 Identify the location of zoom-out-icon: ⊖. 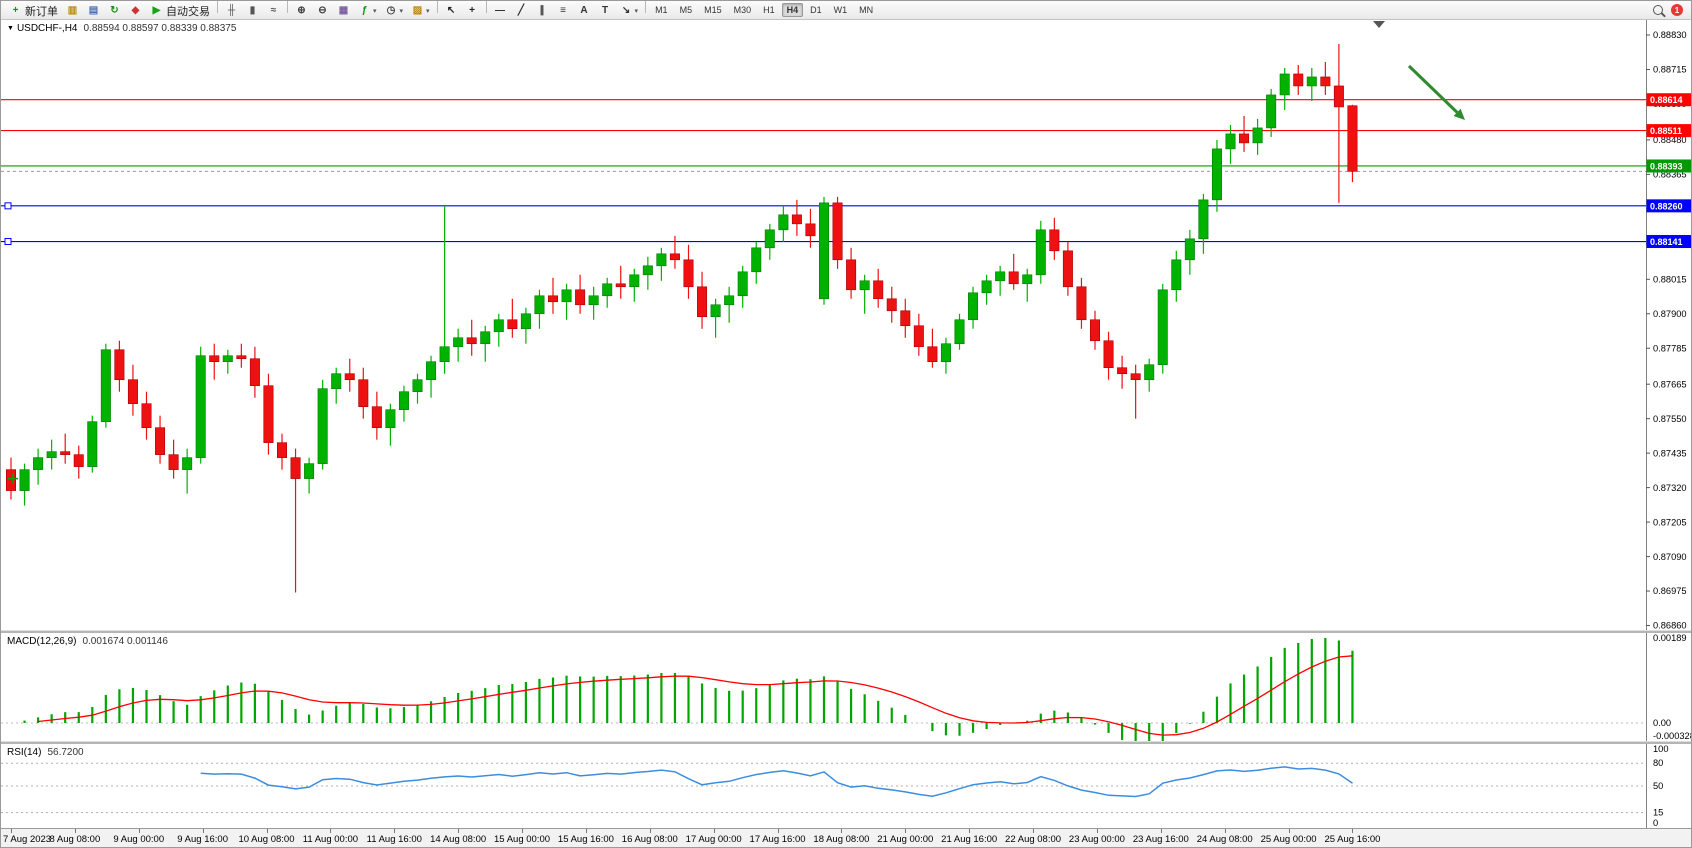
(322, 11).